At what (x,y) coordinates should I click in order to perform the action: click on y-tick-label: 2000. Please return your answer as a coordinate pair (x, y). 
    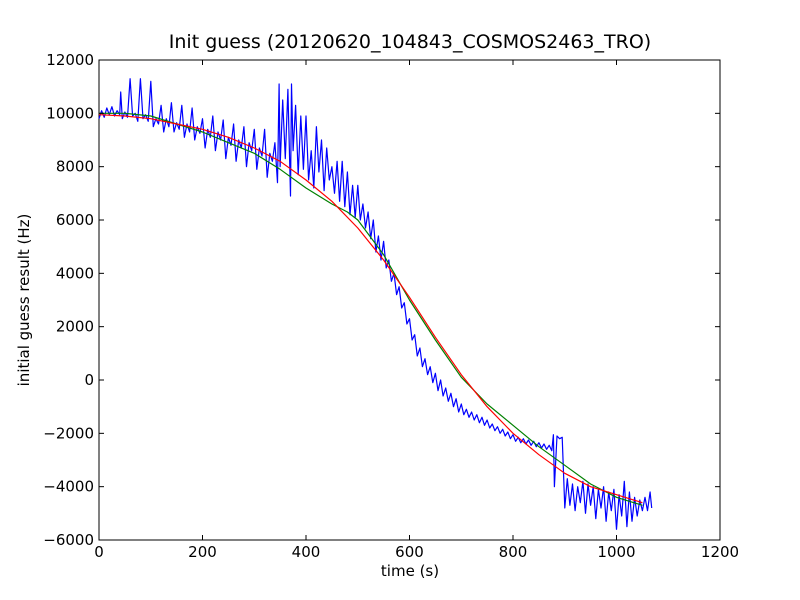
    Looking at the image, I should click on (75, 327).